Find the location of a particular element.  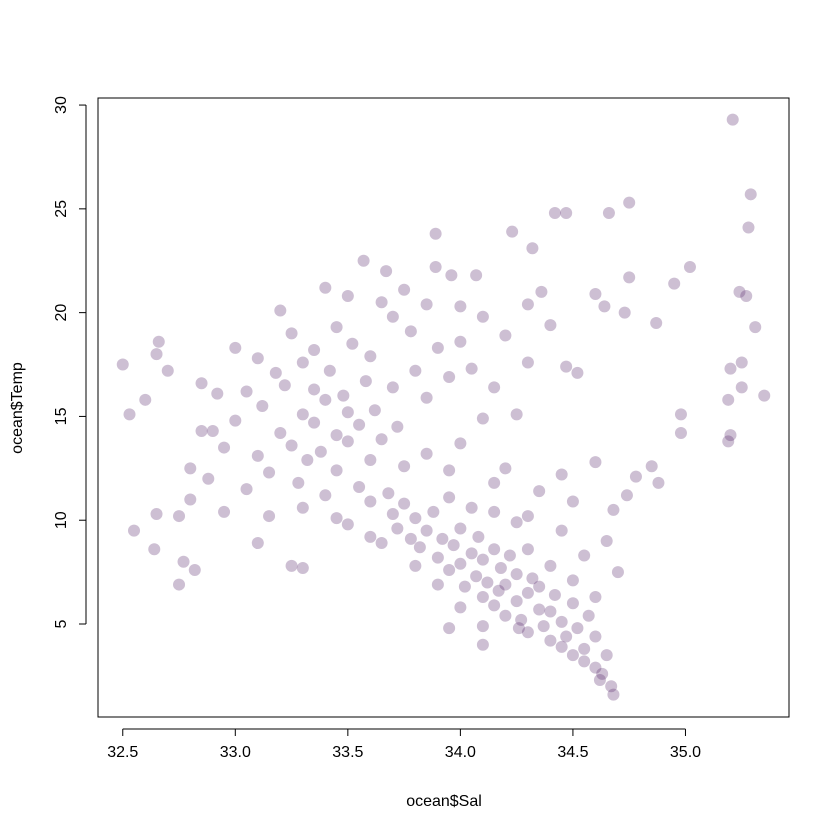

x-tick-label: 33.5 is located at coordinates (347, 752).